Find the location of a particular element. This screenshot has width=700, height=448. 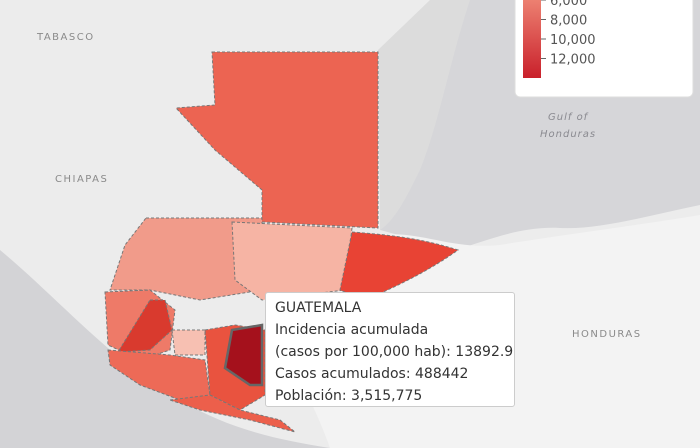

tooltip-line: Casos acumulados: 488442 is located at coordinates (372, 374).